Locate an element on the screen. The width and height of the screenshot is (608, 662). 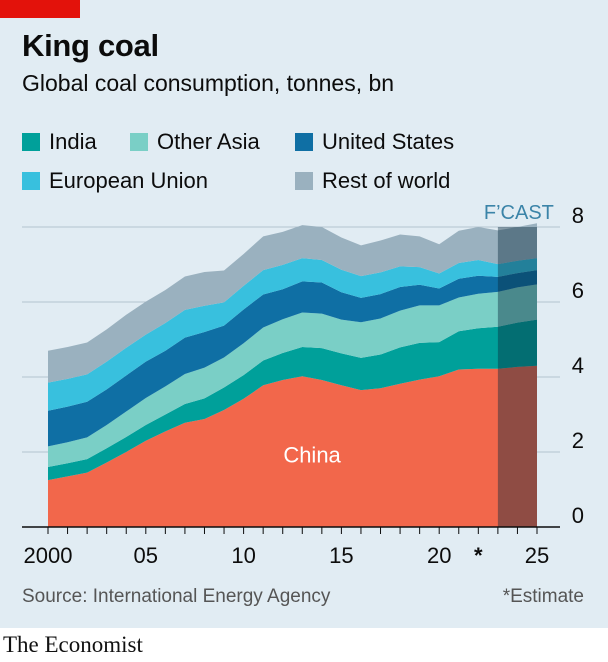
rest-of-world-swatch is located at coordinates (304, 181).